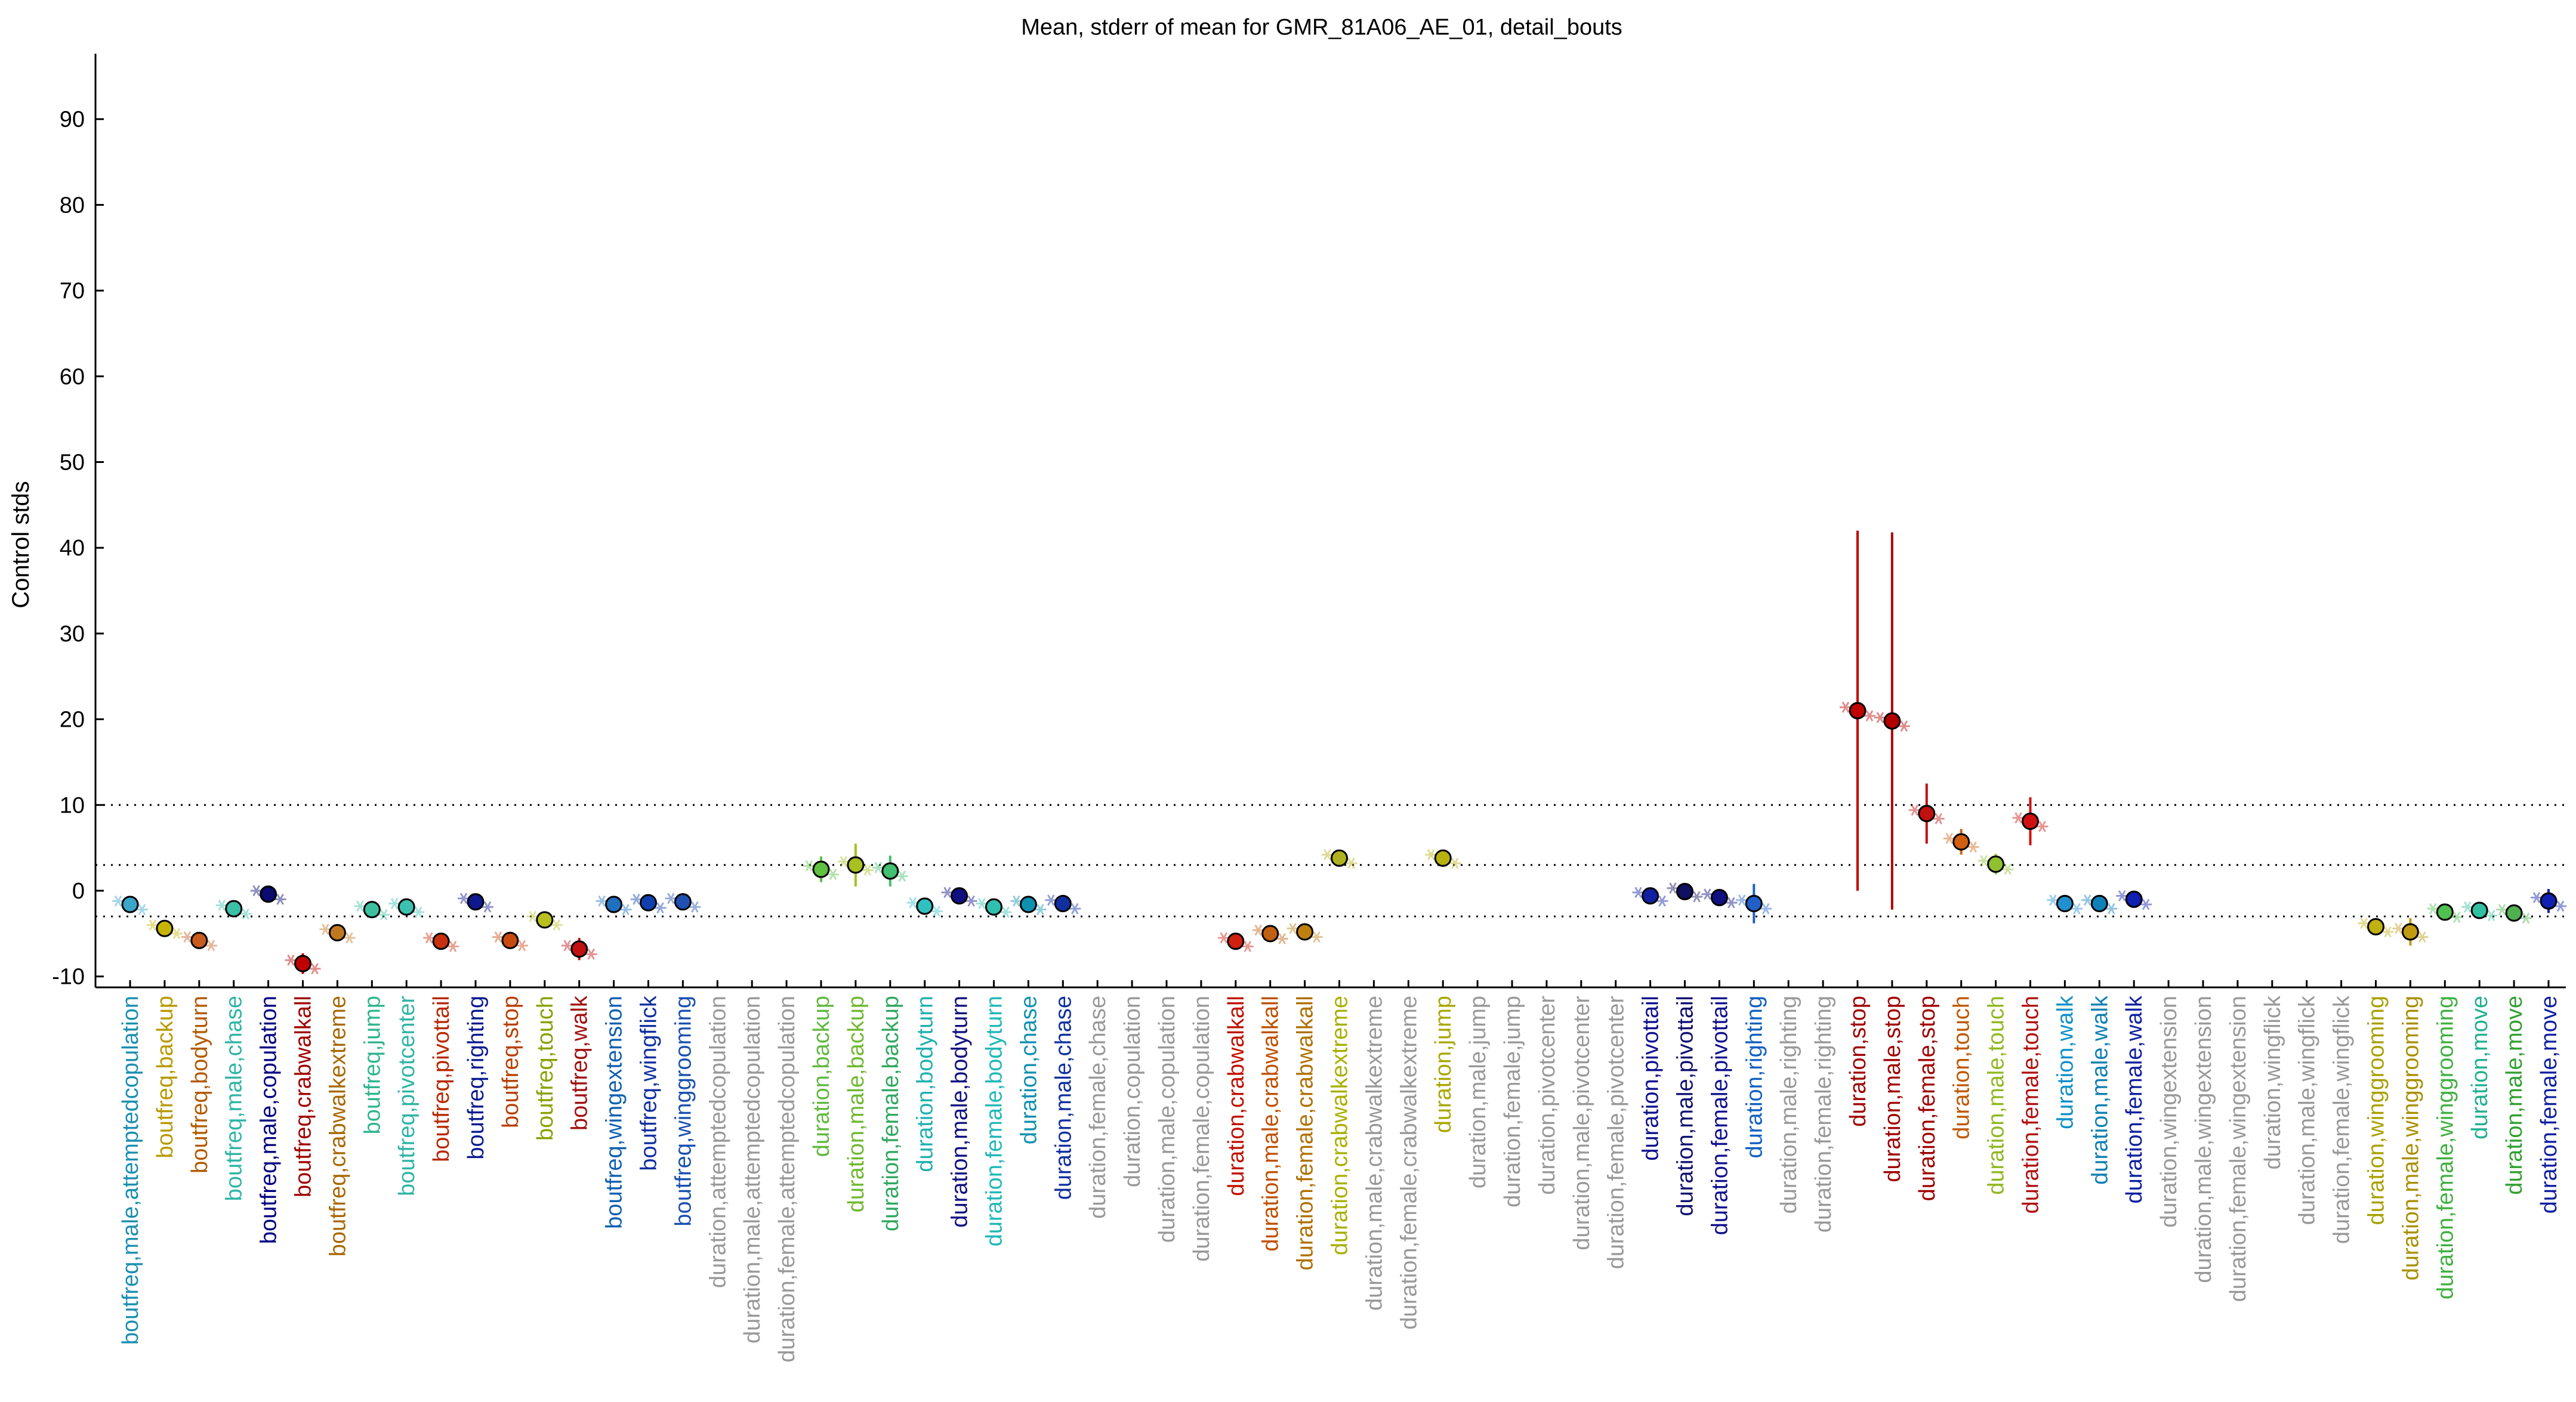 The image size is (2576, 1402). What do you see at coordinates (1997, 1095) in the screenshot?
I see `x-tick-label: duration,male,touch` at bounding box center [1997, 1095].